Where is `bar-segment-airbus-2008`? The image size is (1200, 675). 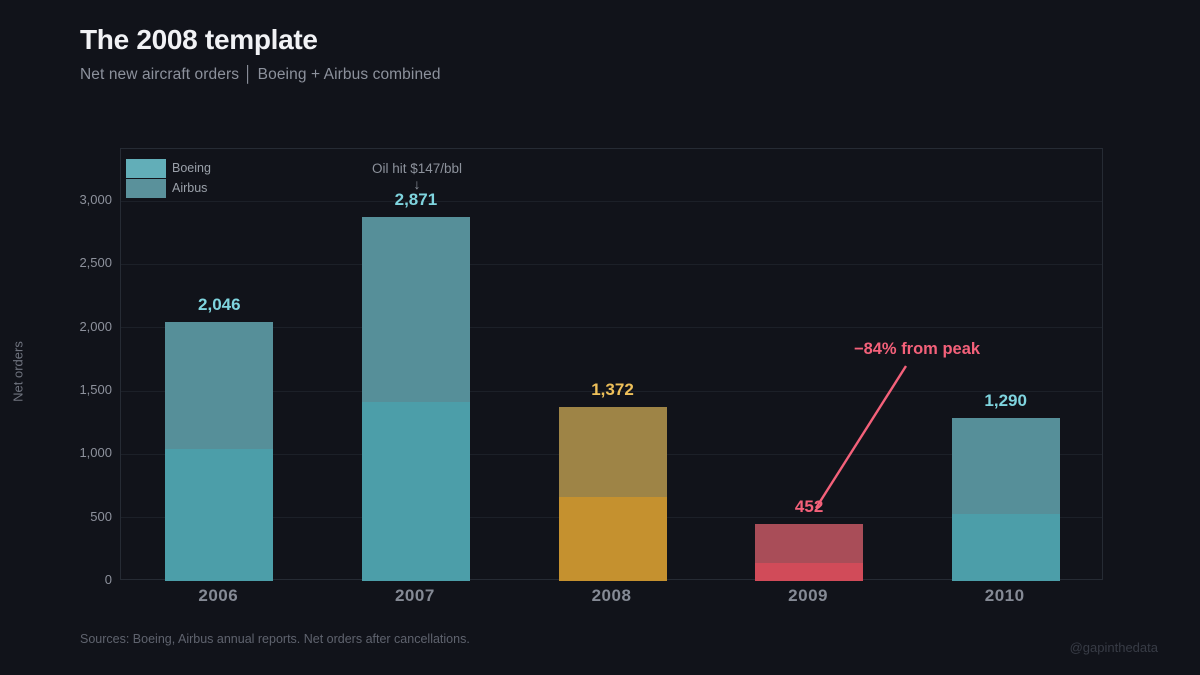 bar-segment-airbus-2008 is located at coordinates (612, 452).